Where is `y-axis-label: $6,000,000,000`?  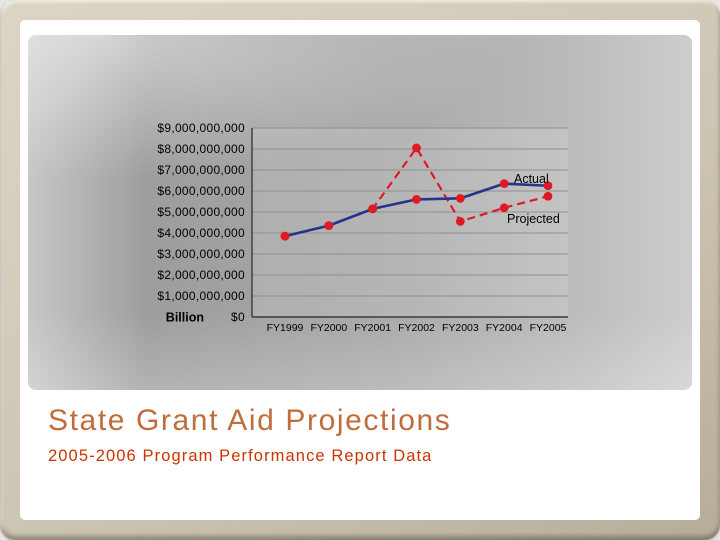 y-axis-label: $6,000,000,000 is located at coordinates (201, 191).